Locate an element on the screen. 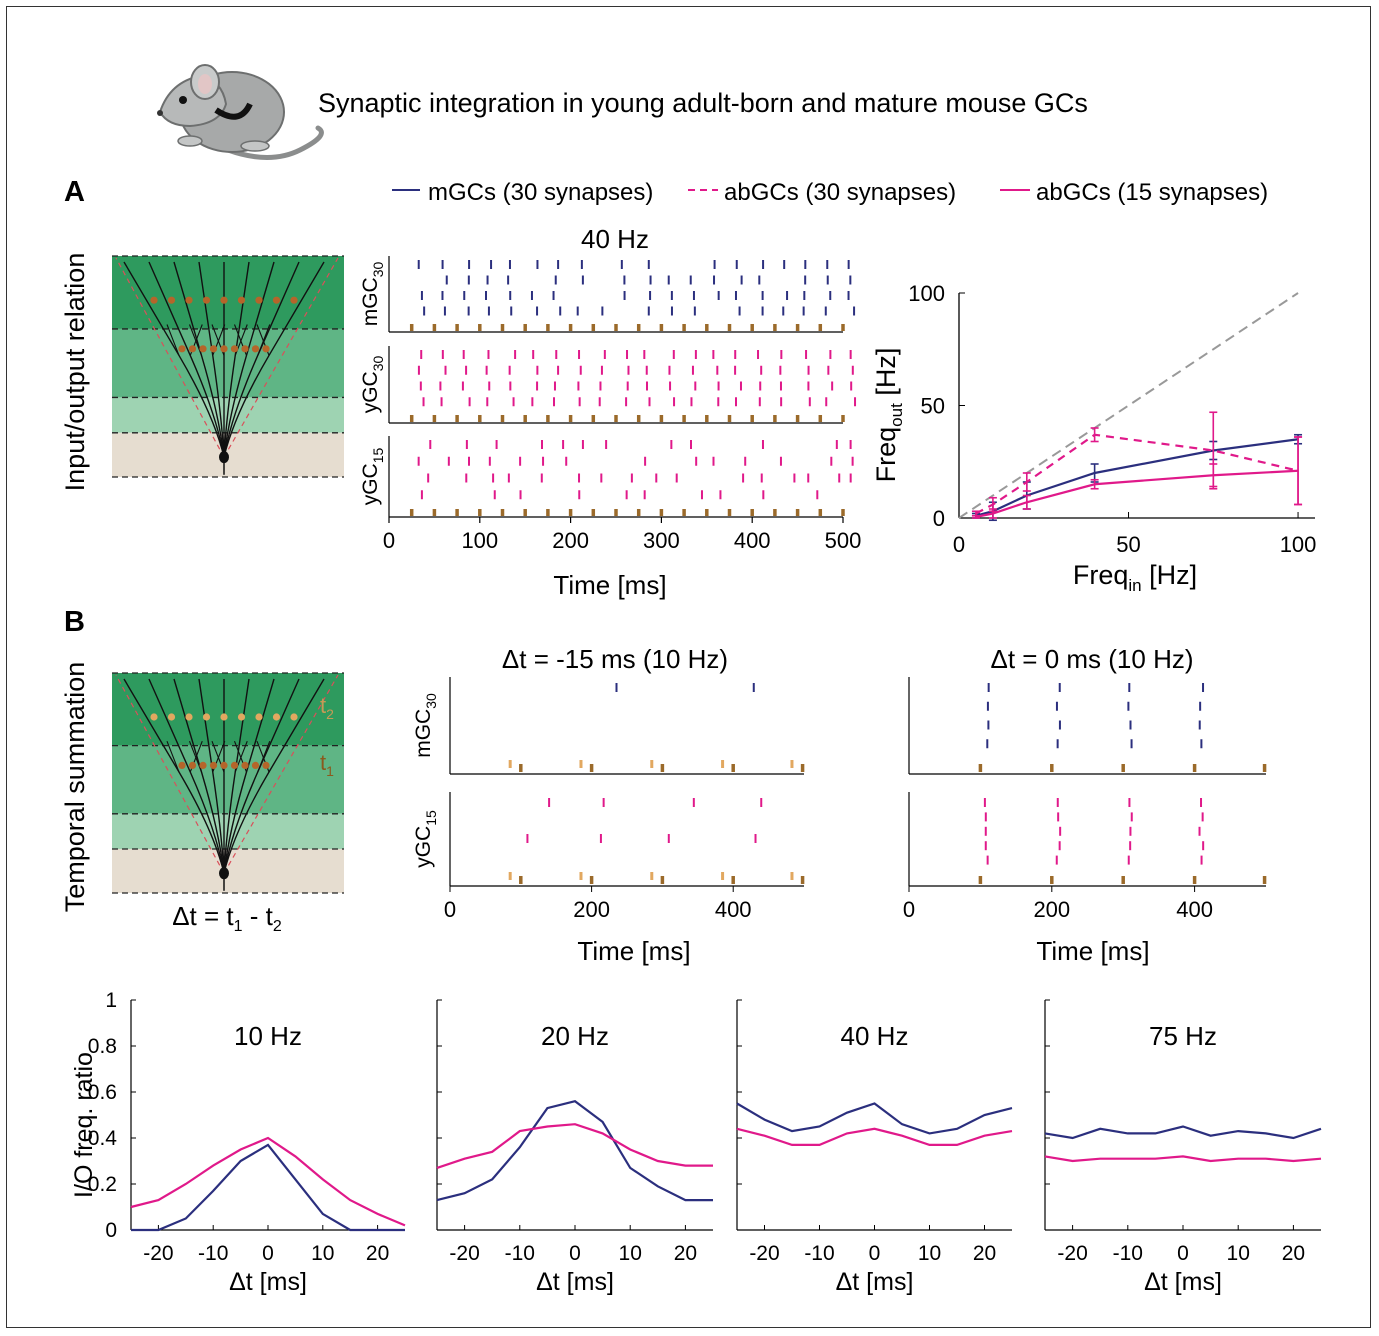 This screenshot has height=1336, width=1379. panel-a-letter: A is located at coordinates (74, 192).